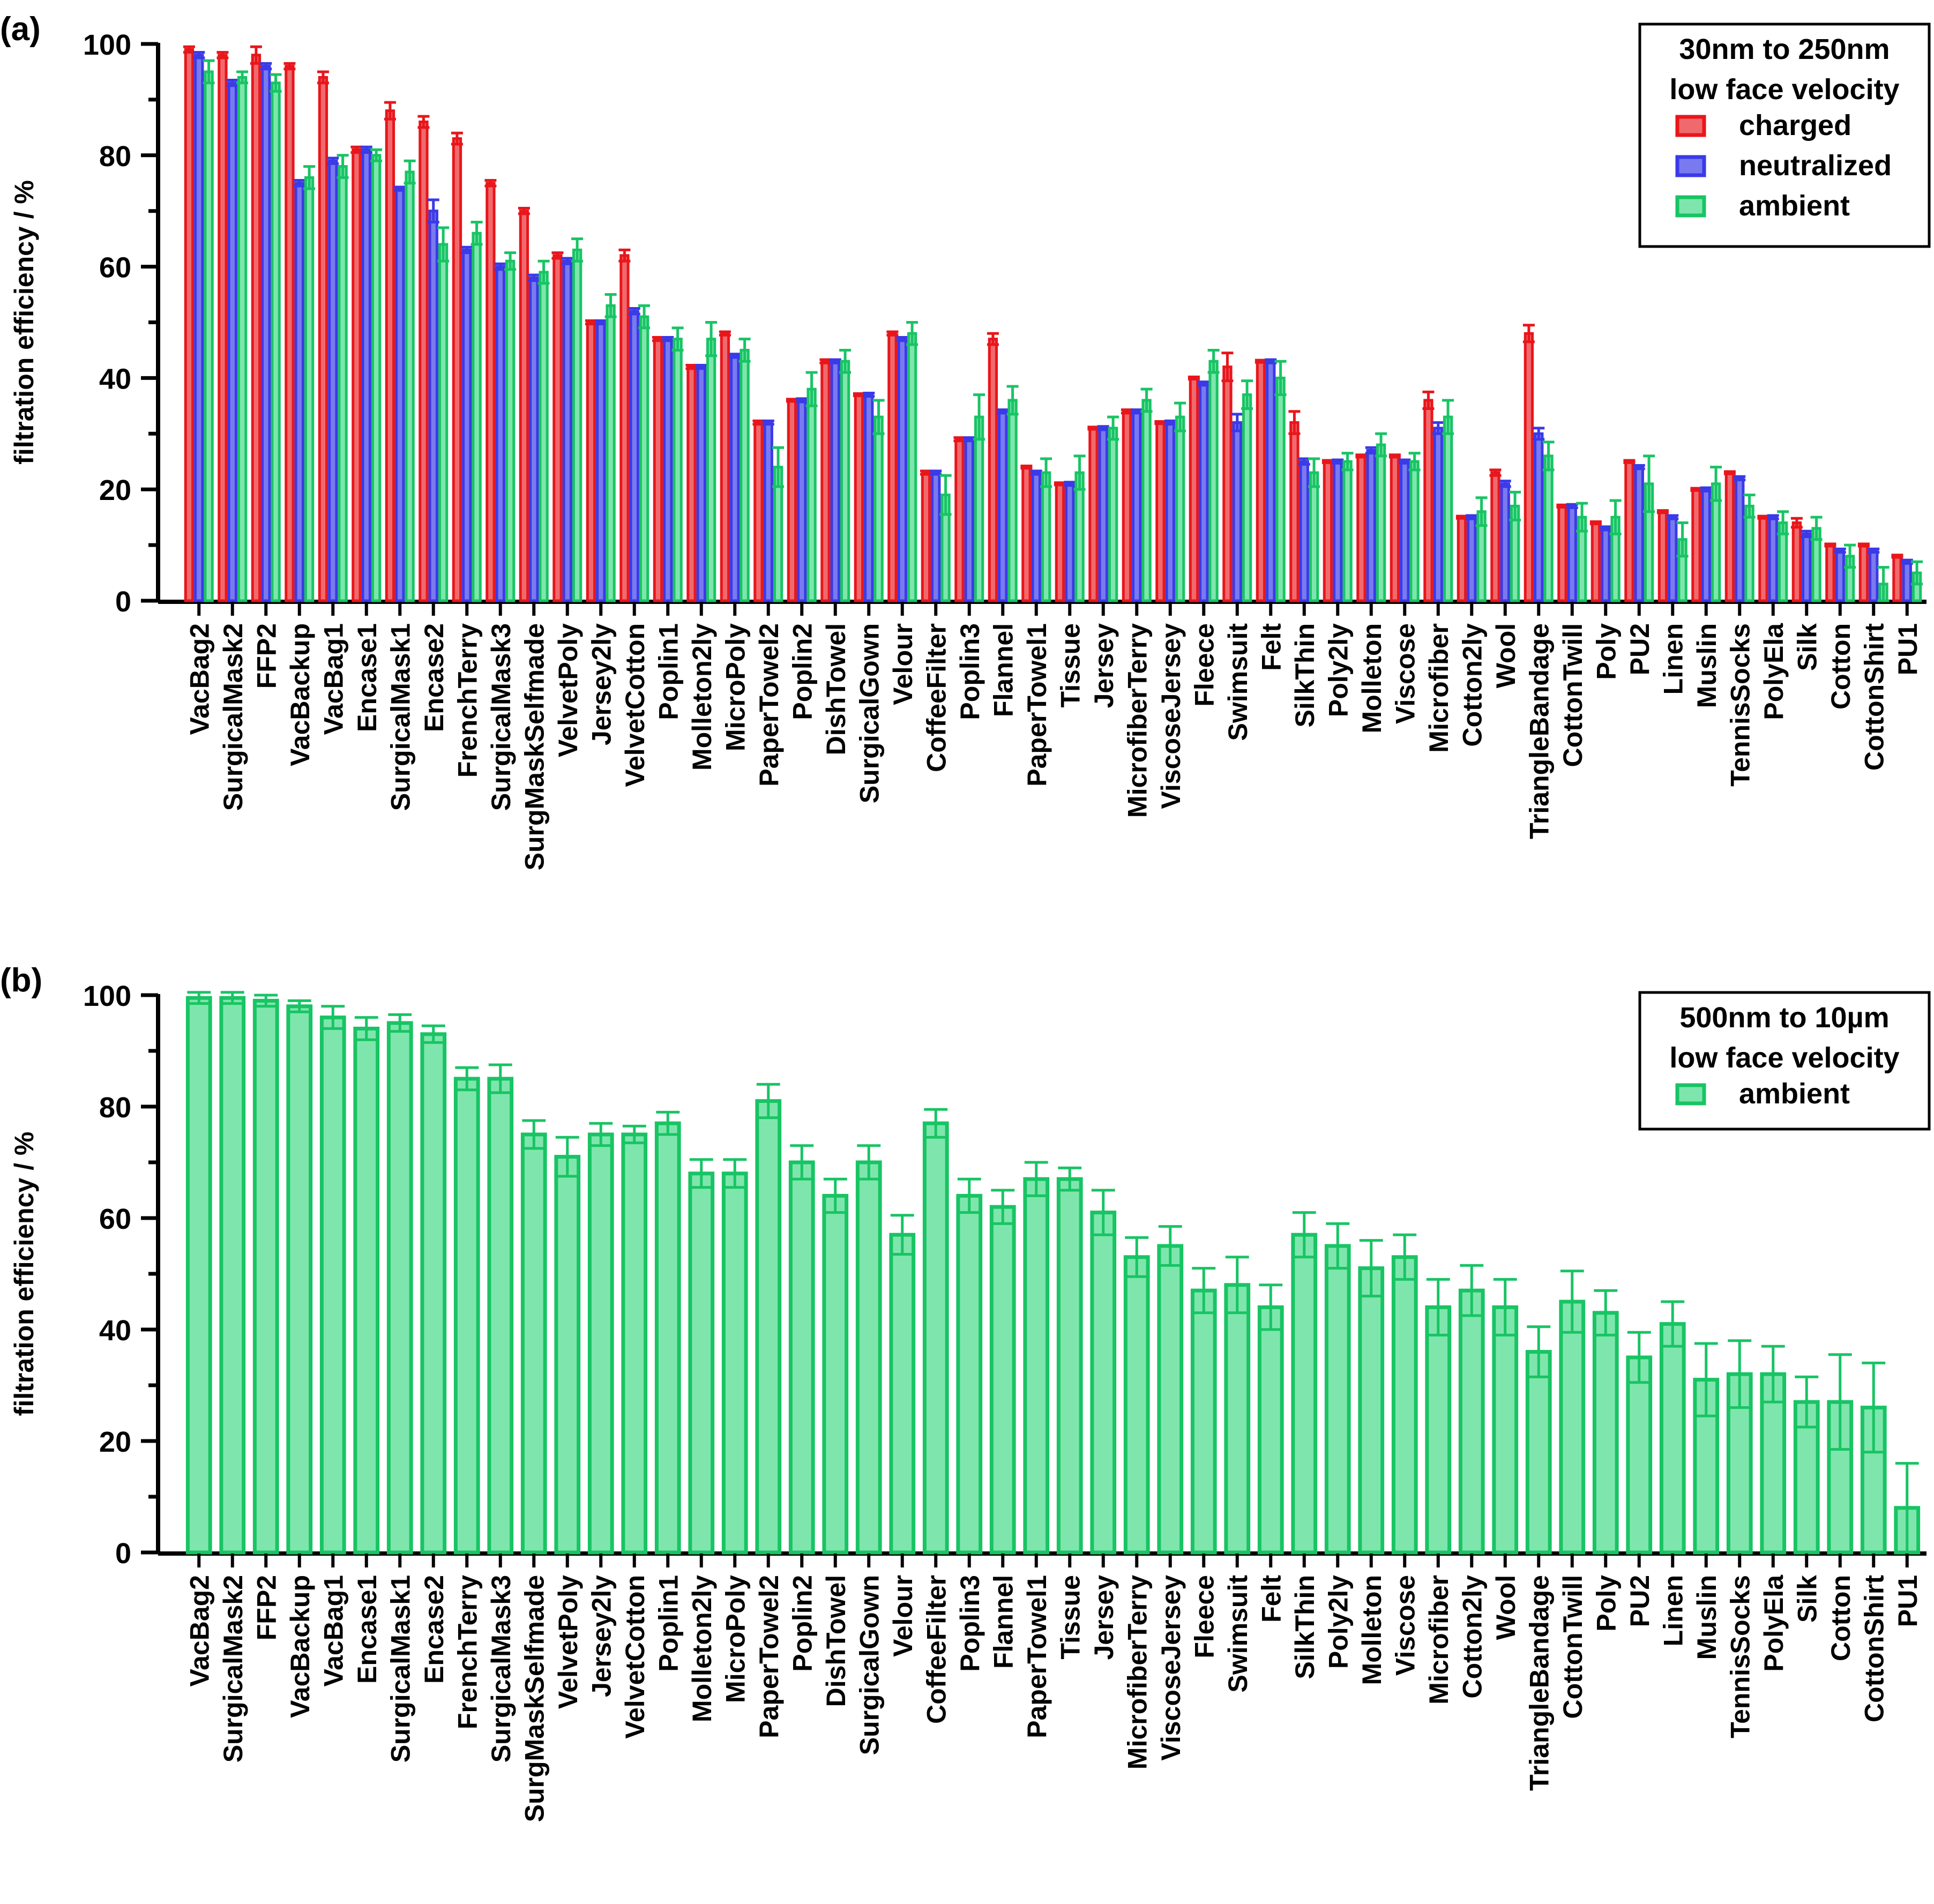  I want to click on y-tick-label: 20, so click(115, 1442).